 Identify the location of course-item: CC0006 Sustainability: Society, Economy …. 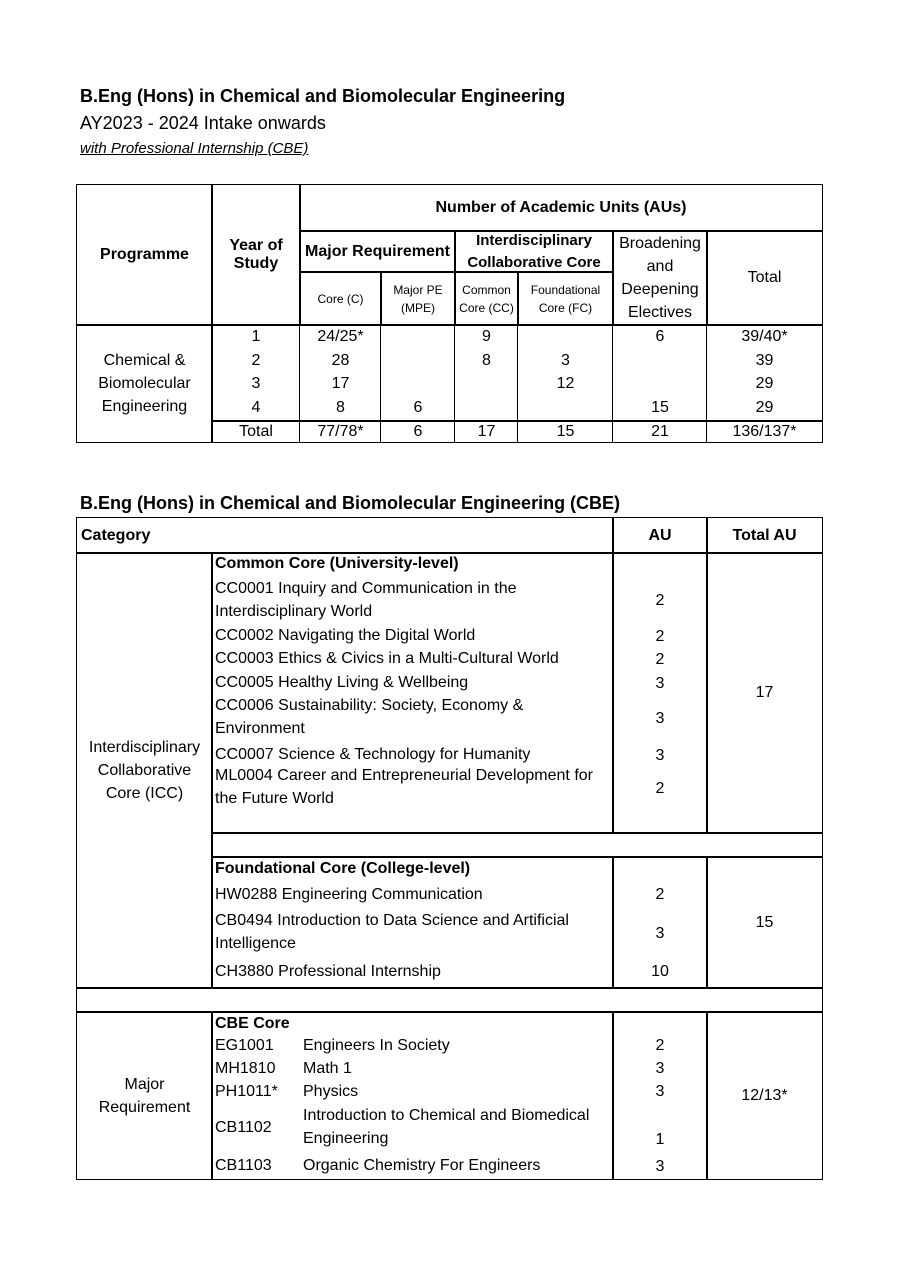
(369, 717).